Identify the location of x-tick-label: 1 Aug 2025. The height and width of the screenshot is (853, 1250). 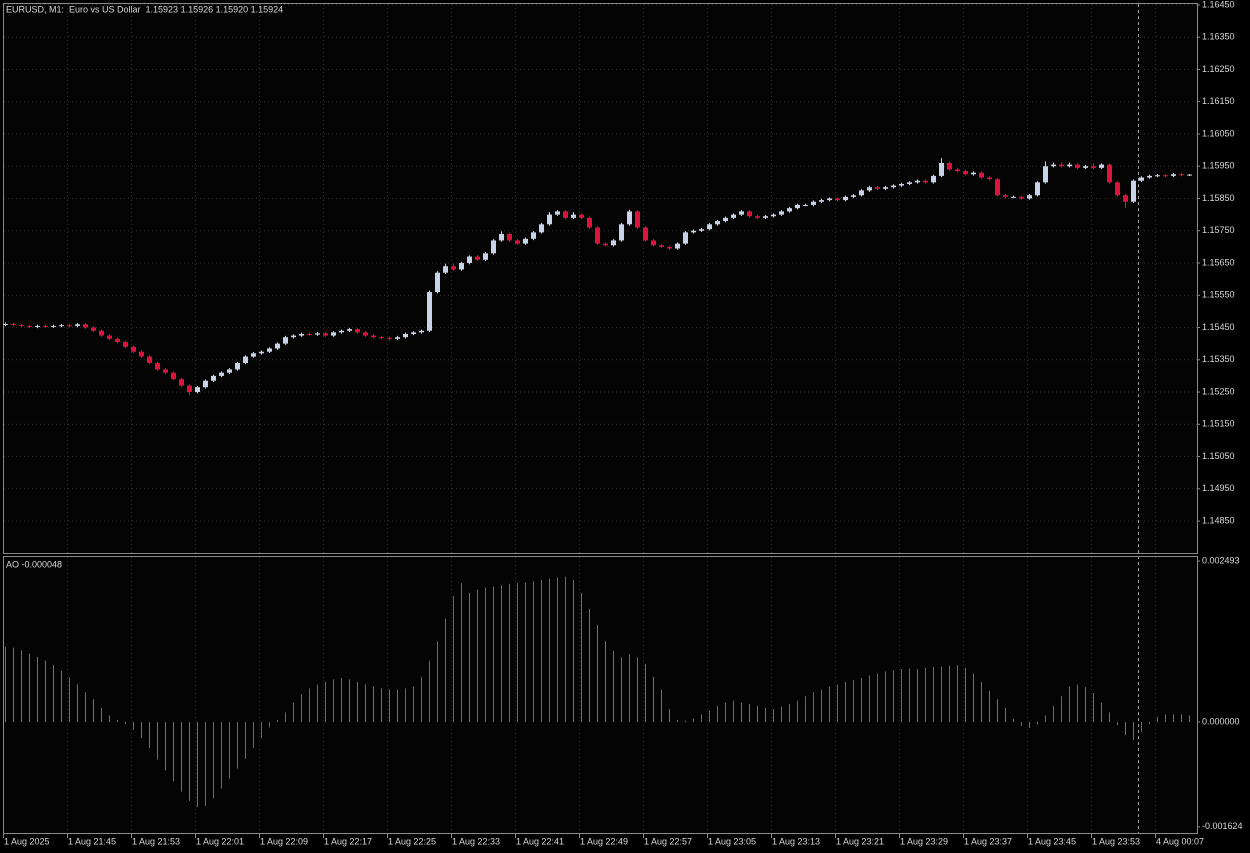
(27, 841).